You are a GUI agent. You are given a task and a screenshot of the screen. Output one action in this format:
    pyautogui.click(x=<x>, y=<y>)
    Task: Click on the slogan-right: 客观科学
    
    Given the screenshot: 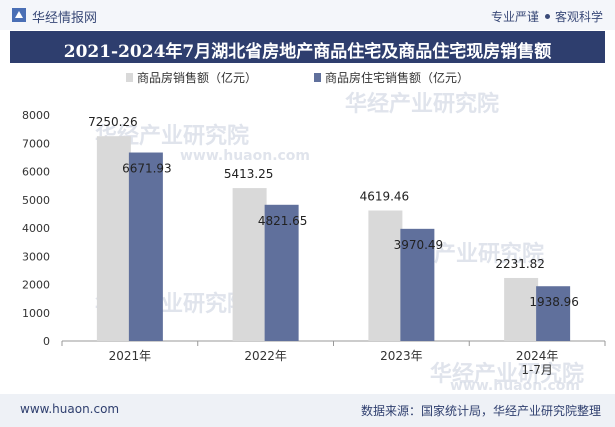 What is the action you would take?
    pyautogui.click(x=578, y=17)
    